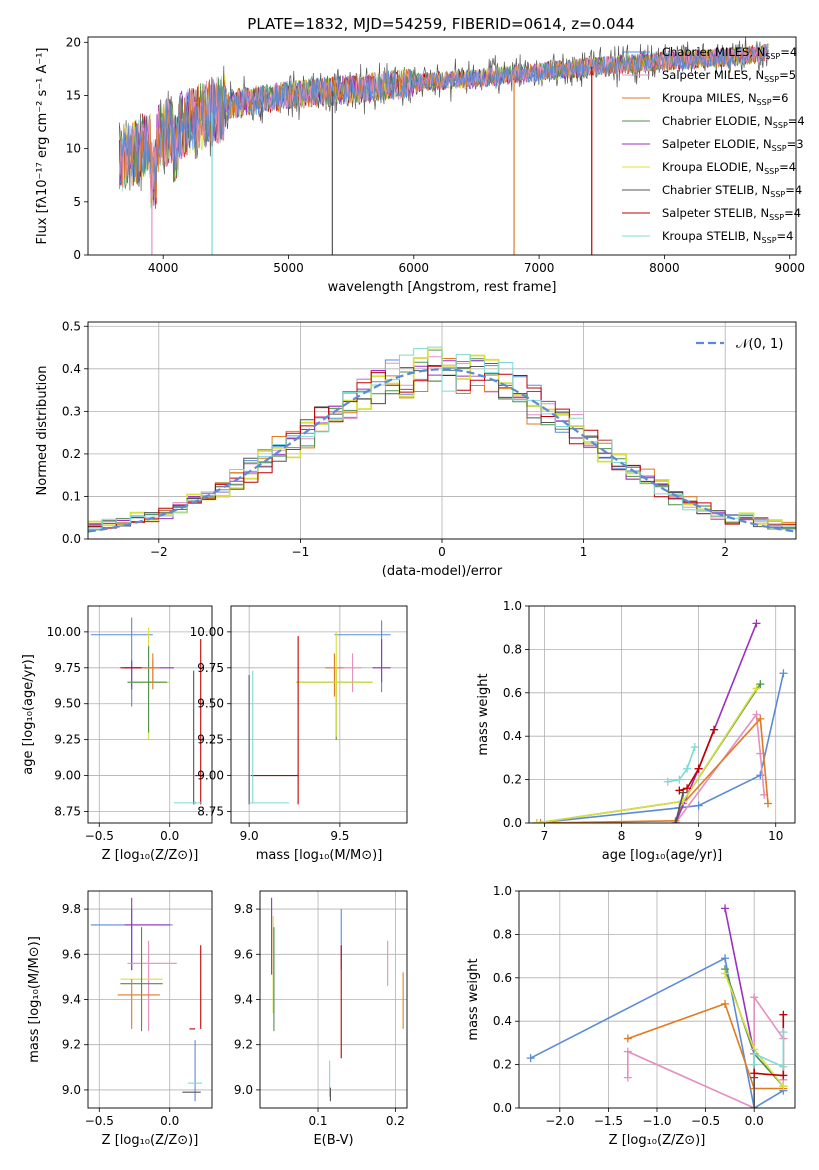  What do you see at coordinates (545, 836) in the screenshot?
I see `x-tick-label: 7` at bounding box center [545, 836].